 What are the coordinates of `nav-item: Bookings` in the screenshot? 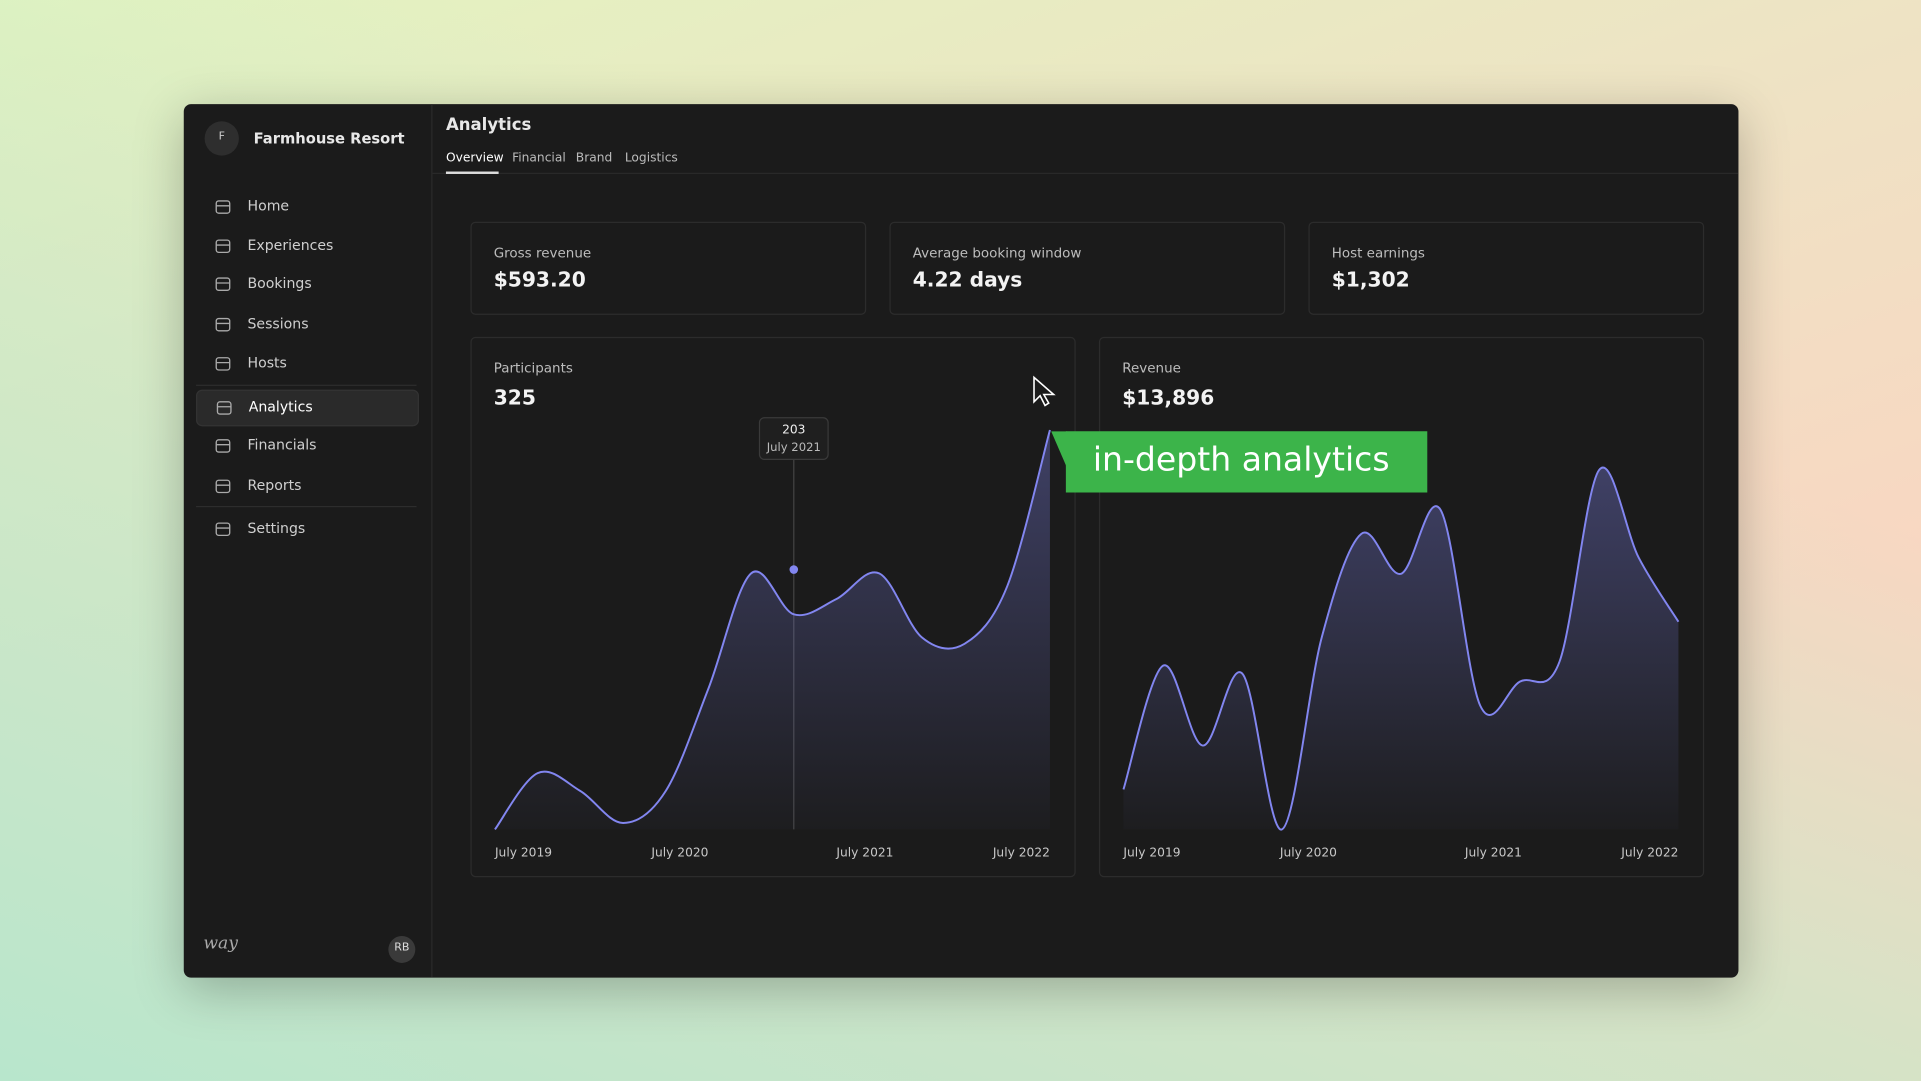 It's located at (306, 284).